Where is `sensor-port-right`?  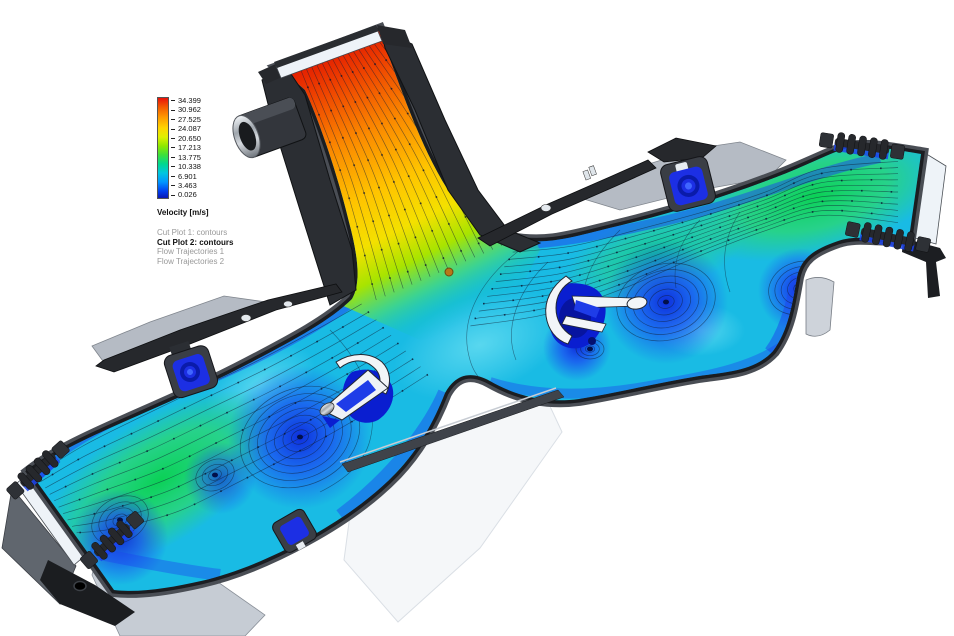 sensor-port-right is located at coordinates (688, 184).